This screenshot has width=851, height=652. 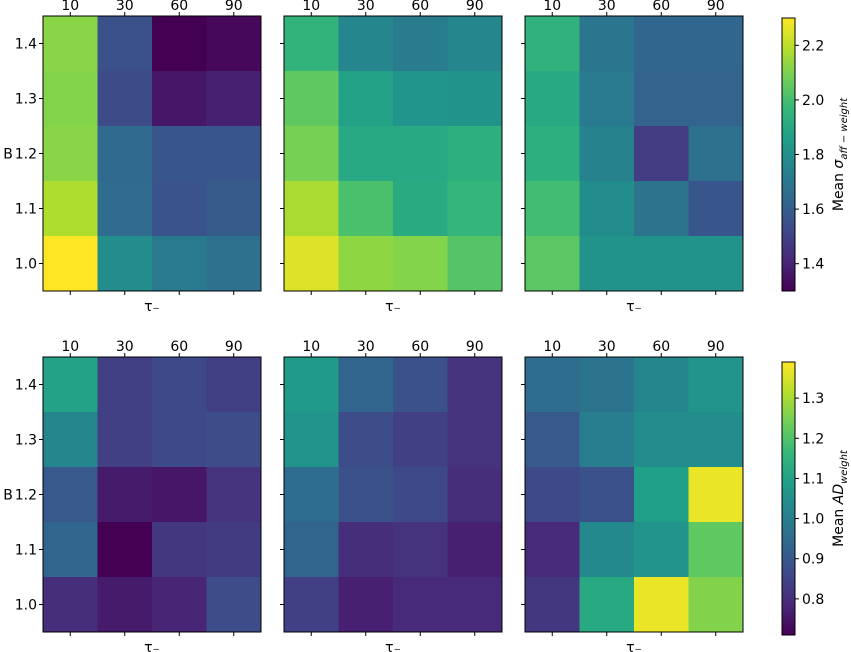 What do you see at coordinates (813, 560) in the screenshot?
I see `colorbar-tick-label: 0.9` at bounding box center [813, 560].